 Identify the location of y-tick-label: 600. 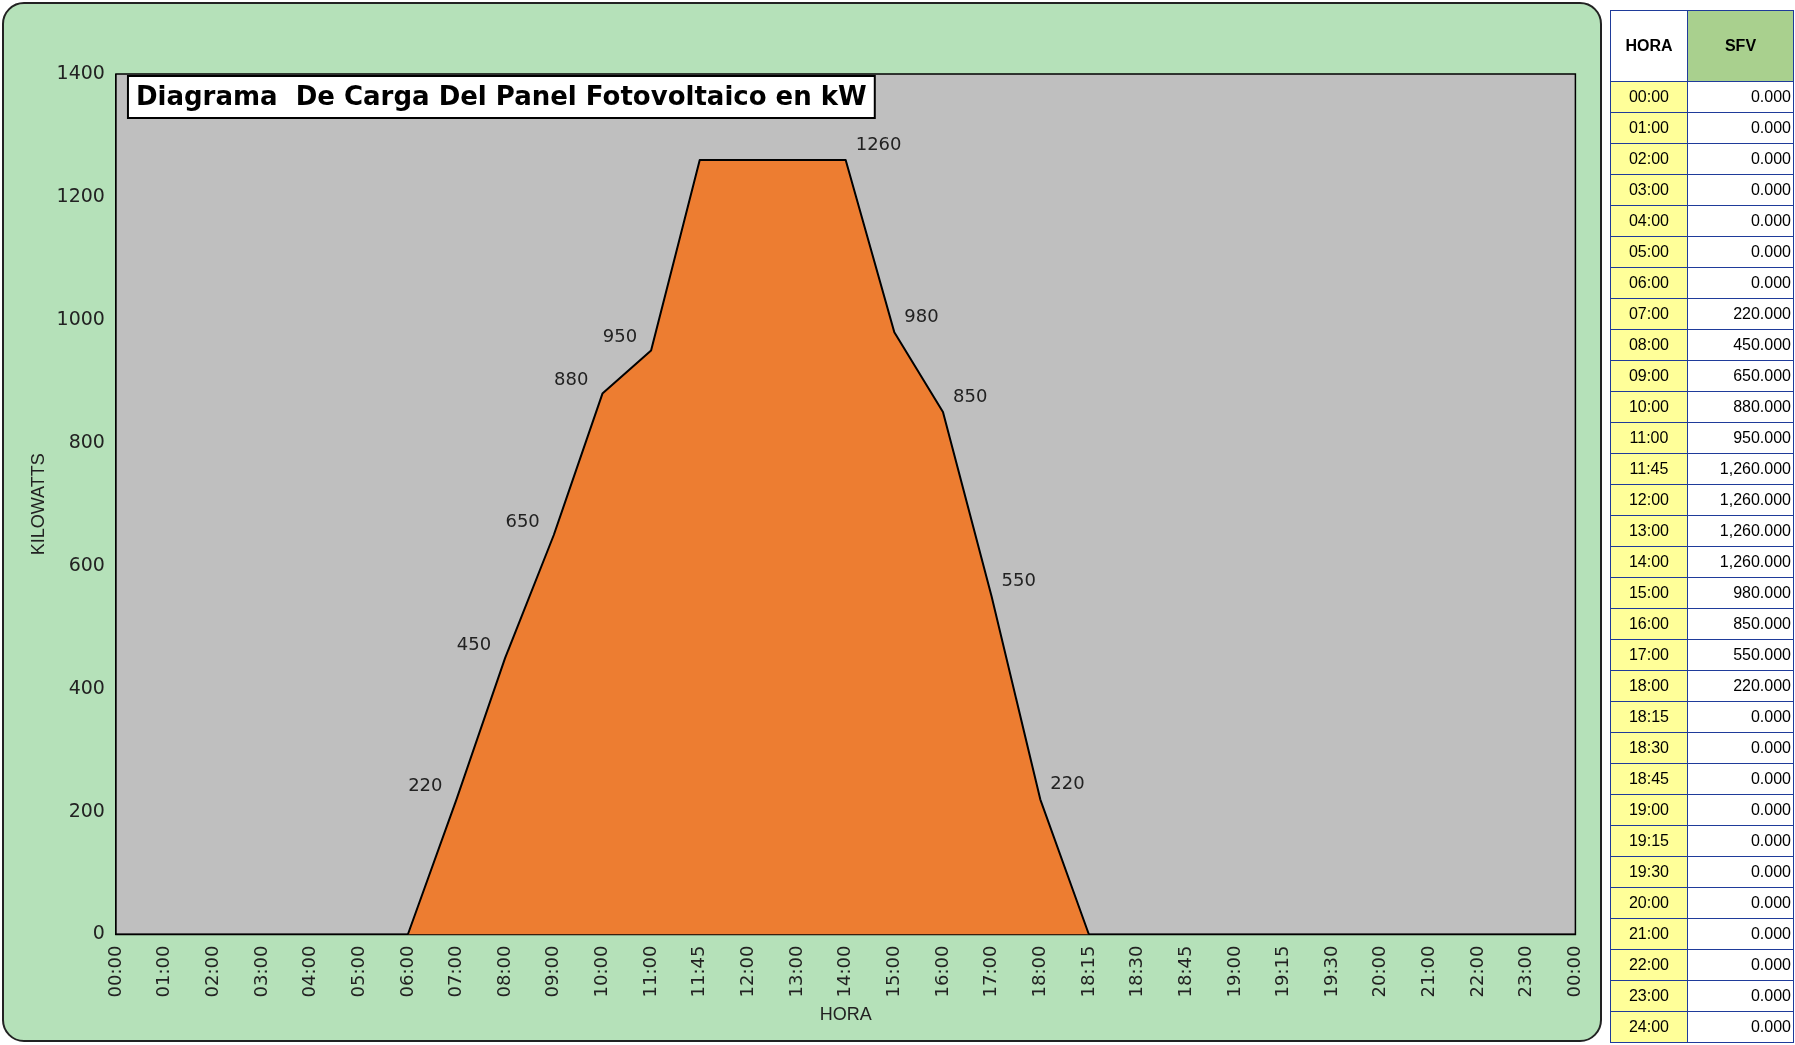
(86, 563).